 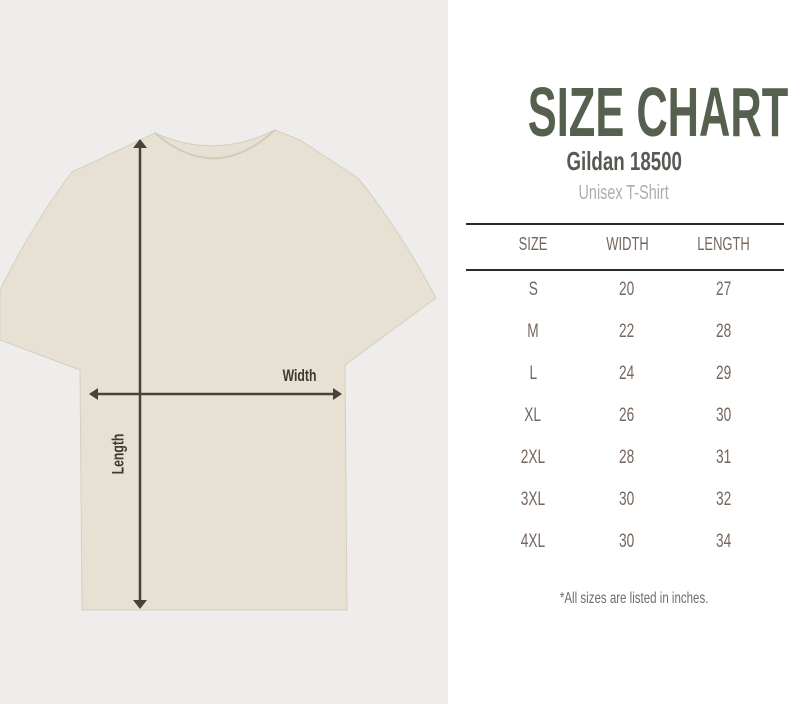 I want to click on product-subtitle: Unisex T-Shirt, so click(x=624, y=193).